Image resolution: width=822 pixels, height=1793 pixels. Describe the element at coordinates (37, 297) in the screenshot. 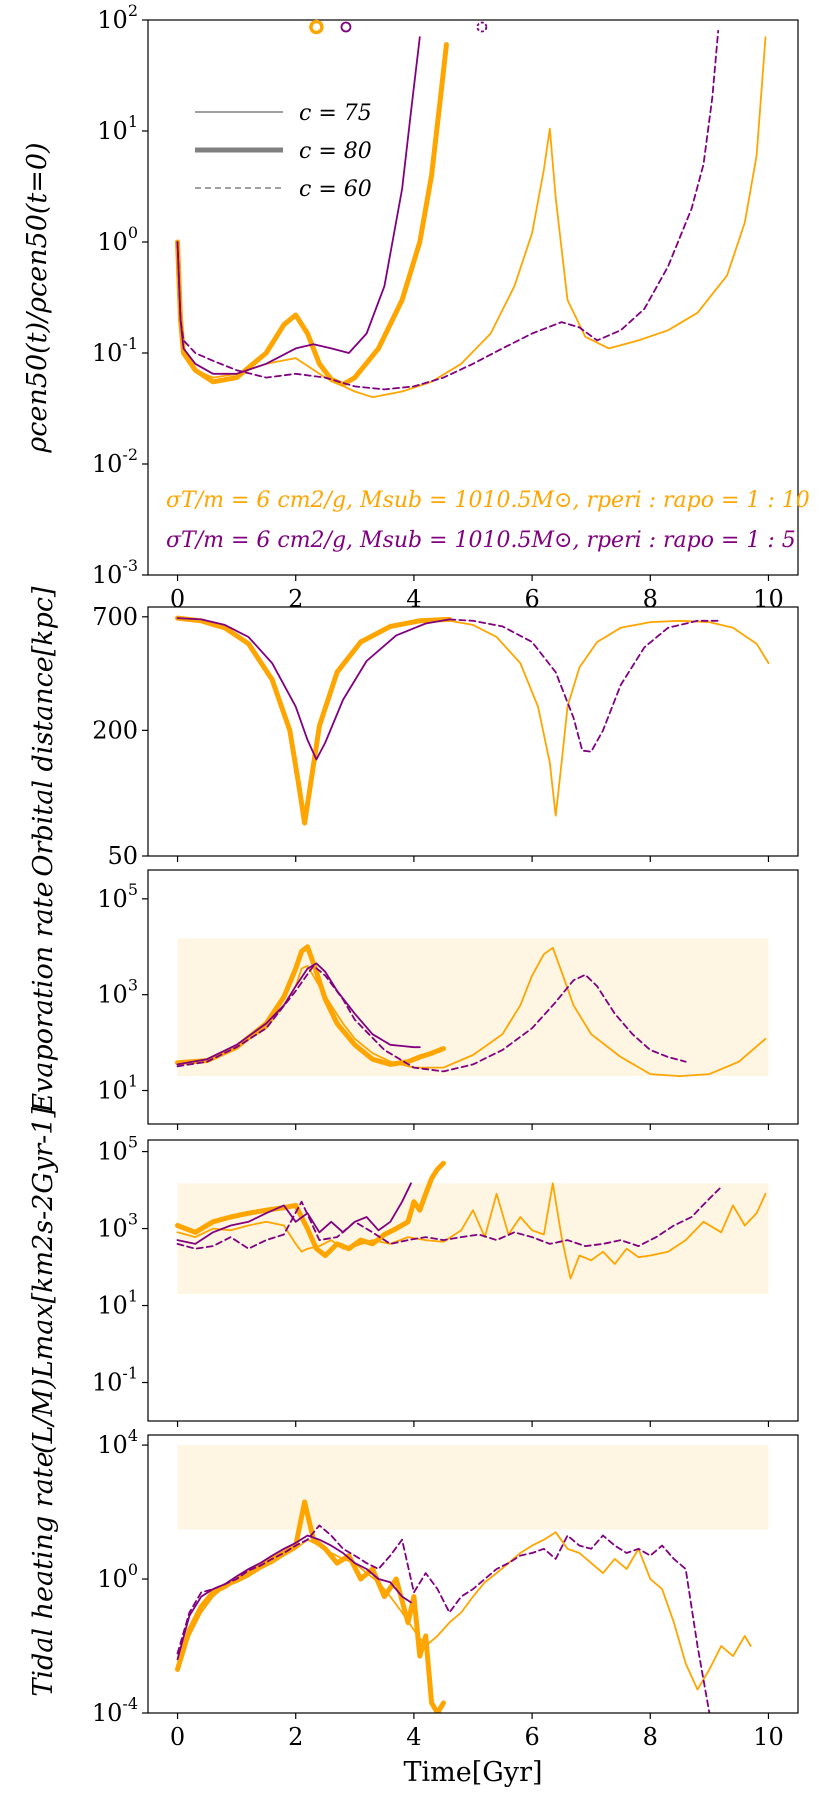

I see `y-axis-label: ρcen50(t)/ρcen50(t=0)` at that location.